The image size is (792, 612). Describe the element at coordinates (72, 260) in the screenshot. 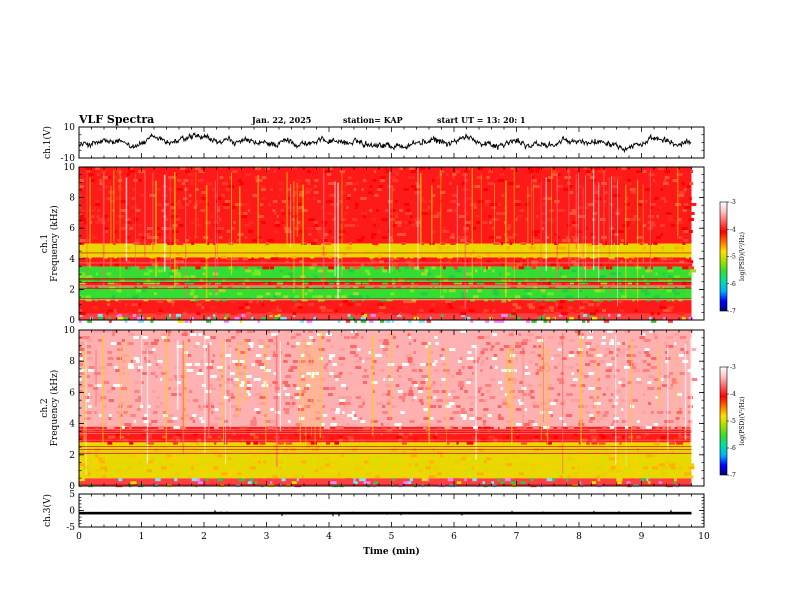

I see `y-tick-label: 4` at that location.